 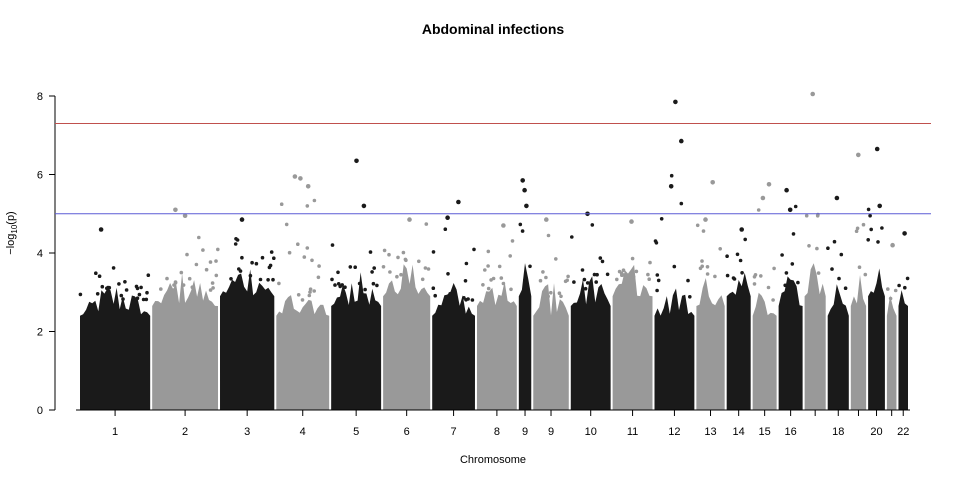 I want to click on x-tick-label: 9, so click(x=551, y=432).